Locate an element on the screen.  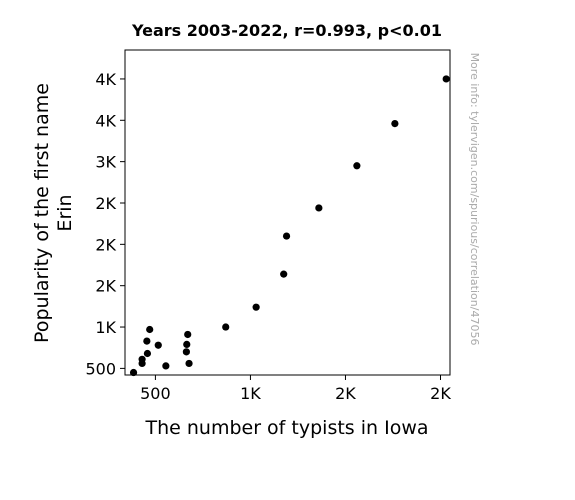
y-axis-label-line1: Popularity of the first name is located at coordinates (42, 213).